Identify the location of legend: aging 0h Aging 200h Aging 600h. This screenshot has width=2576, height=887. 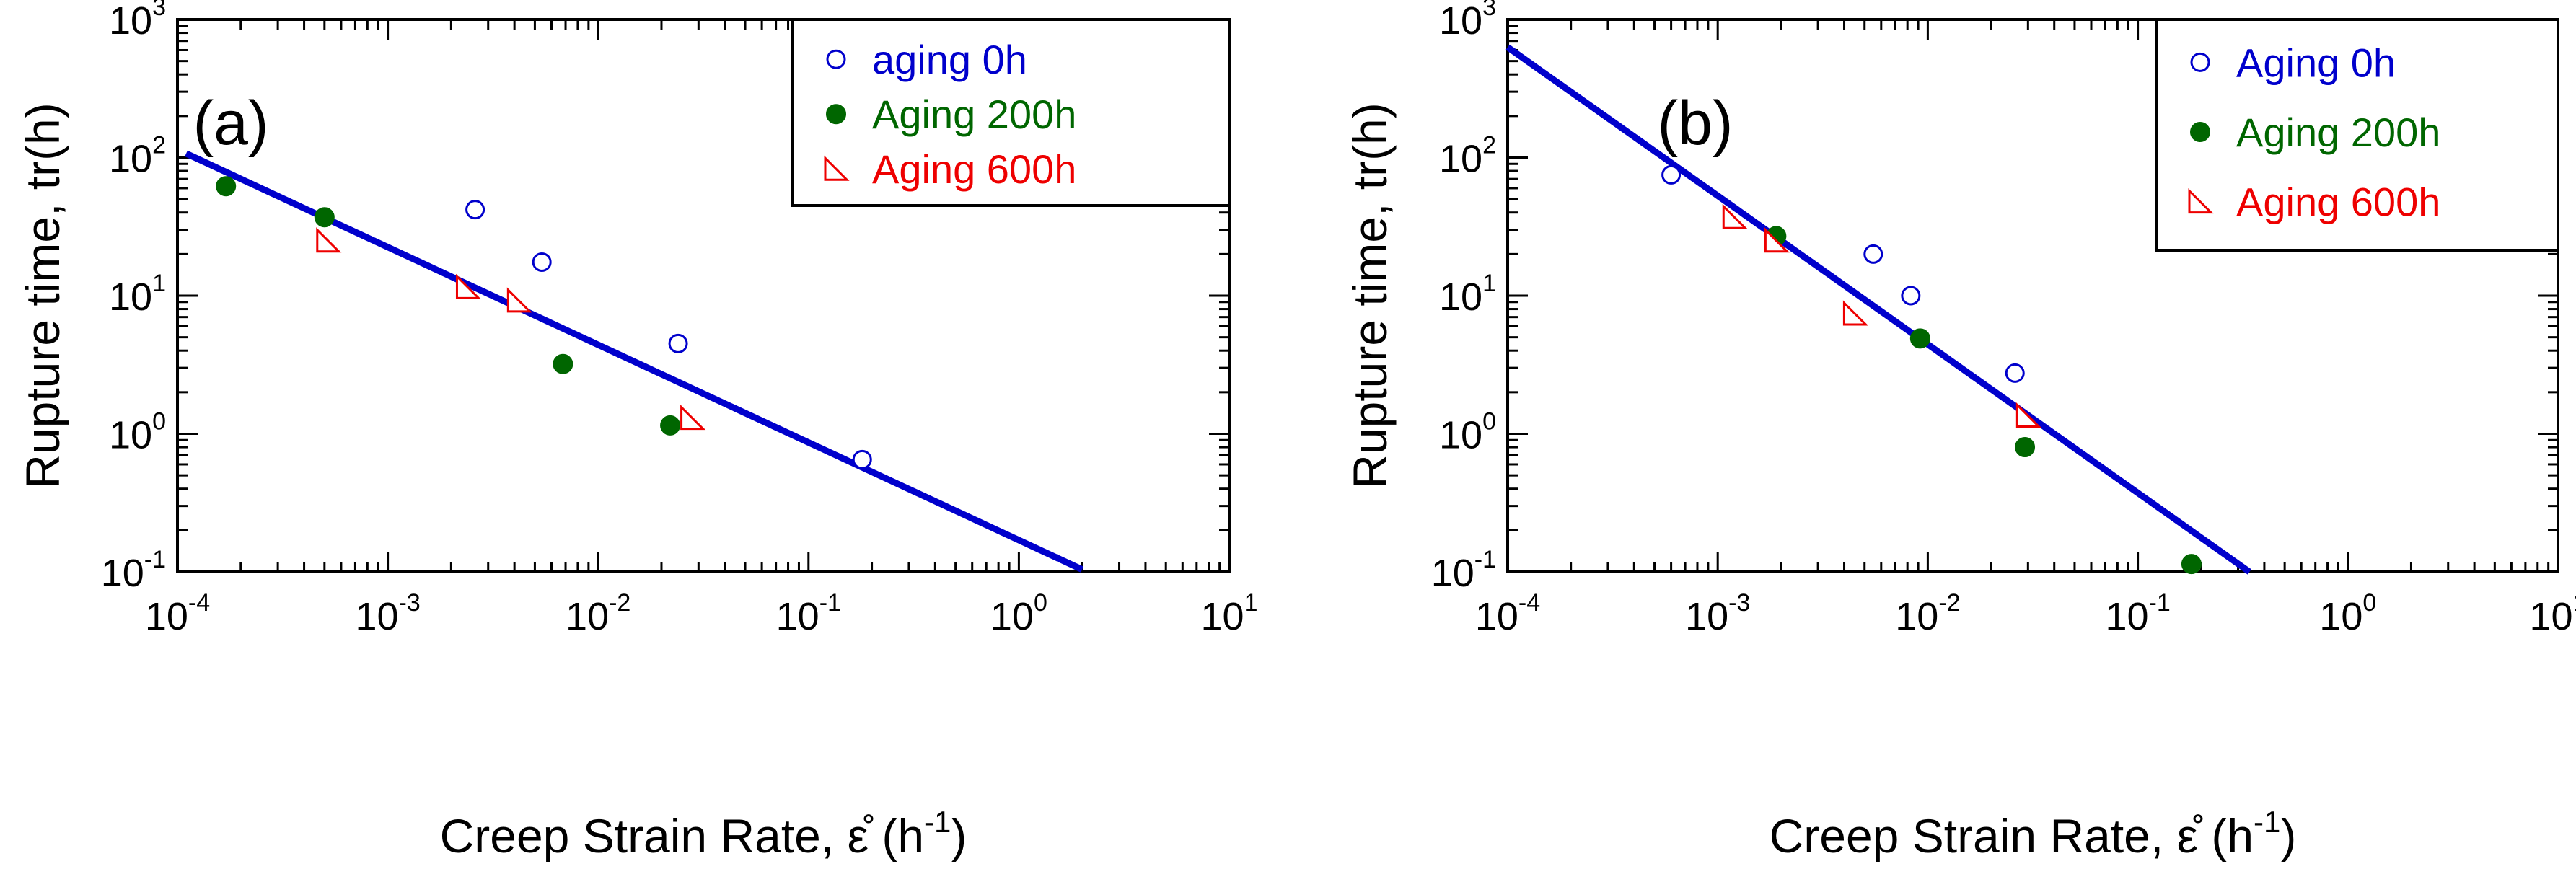
(1011, 112).